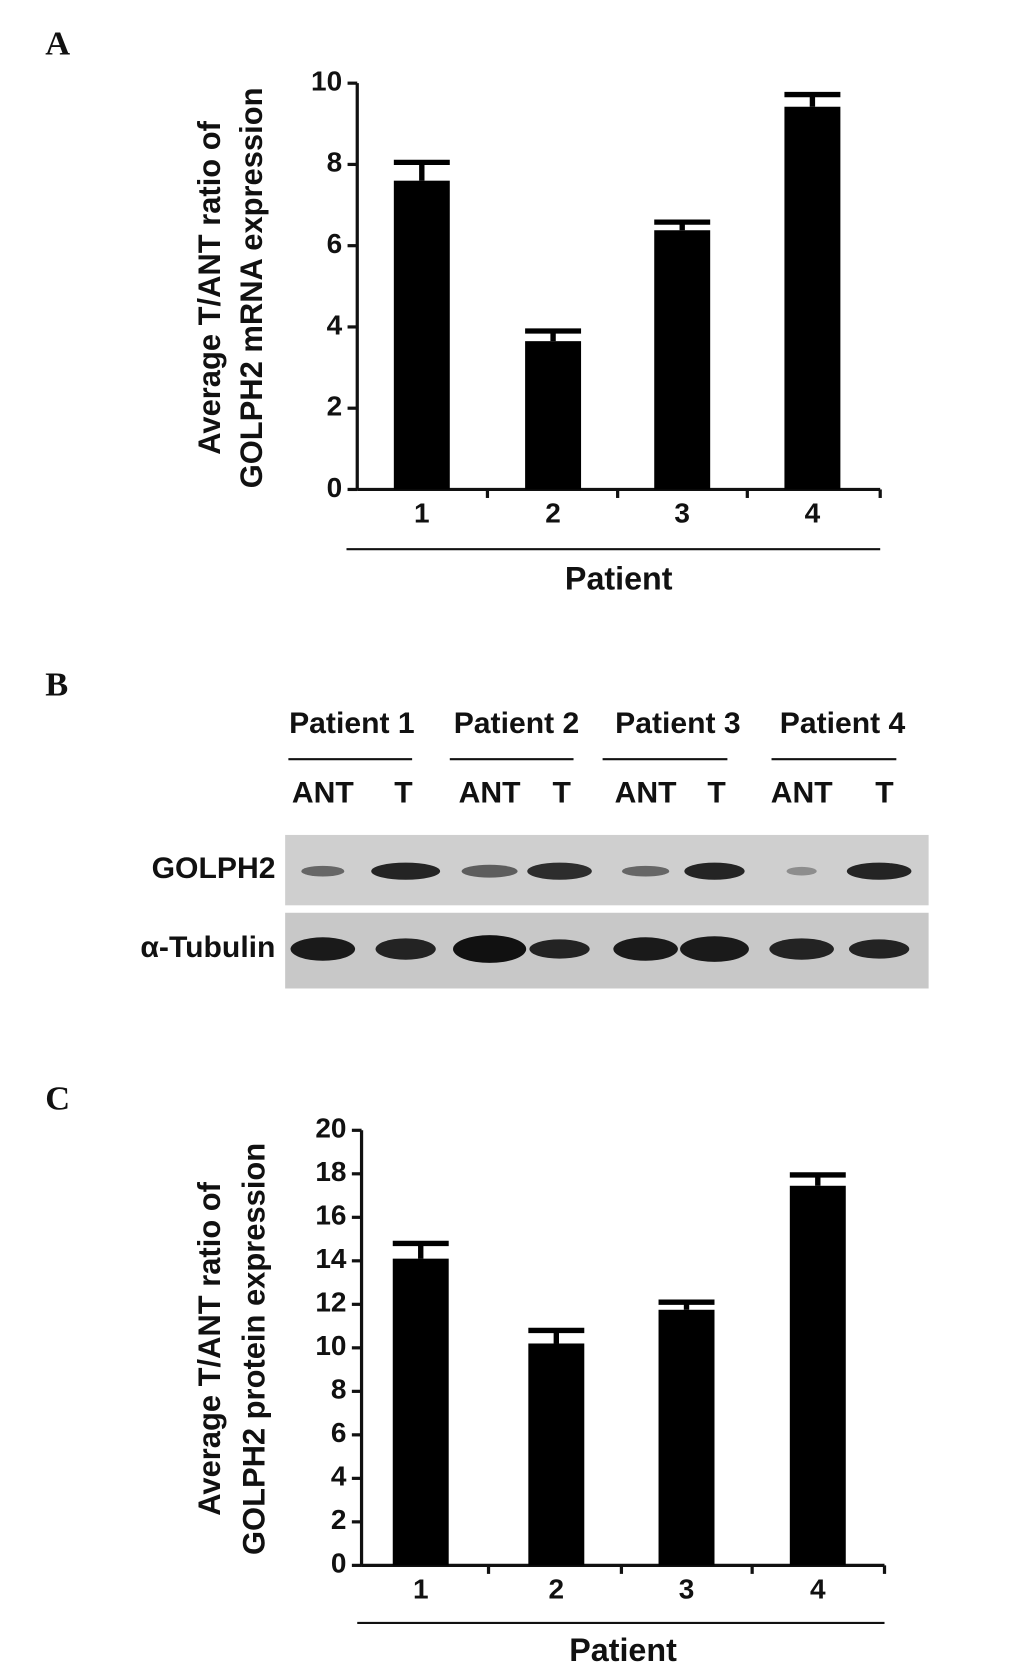 This screenshot has width=1033, height=1672. I want to click on y-axis-label: GOLPH2 protein expression, so click(253, 1349).